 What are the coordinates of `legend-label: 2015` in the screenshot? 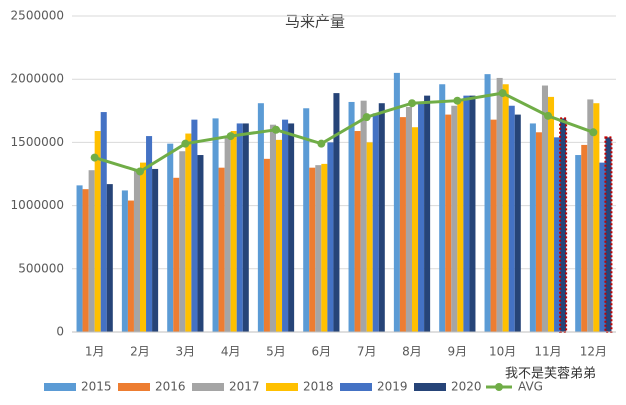 It's located at (96, 387).